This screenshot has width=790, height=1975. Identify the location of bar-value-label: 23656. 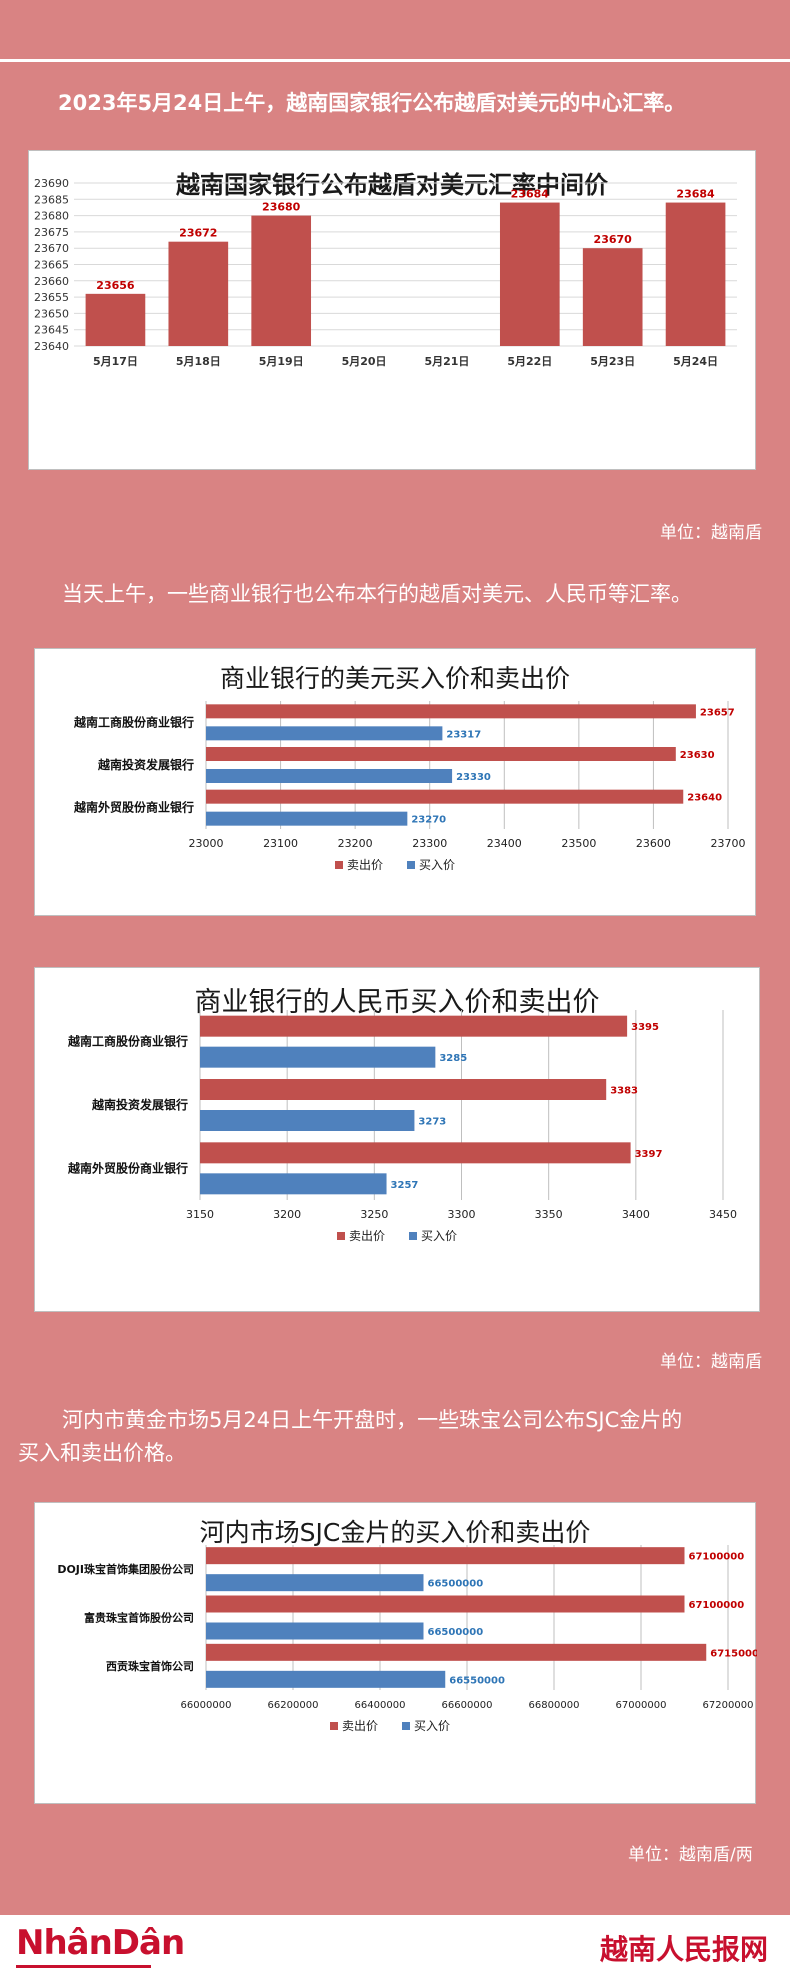
(115, 285).